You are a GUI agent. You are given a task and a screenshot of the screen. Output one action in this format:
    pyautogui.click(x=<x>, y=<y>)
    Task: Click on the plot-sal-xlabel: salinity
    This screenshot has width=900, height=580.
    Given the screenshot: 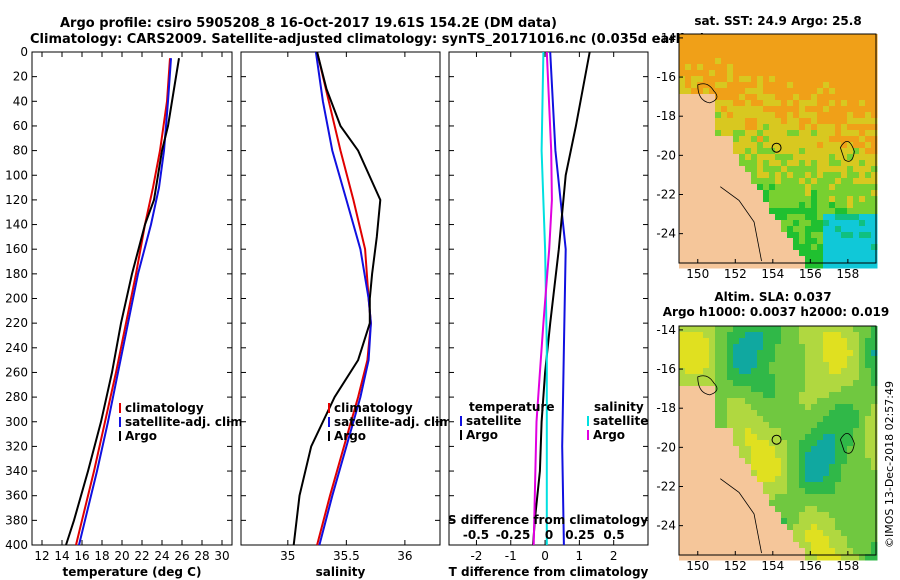 What is the action you would take?
    pyautogui.click(x=341, y=572)
    